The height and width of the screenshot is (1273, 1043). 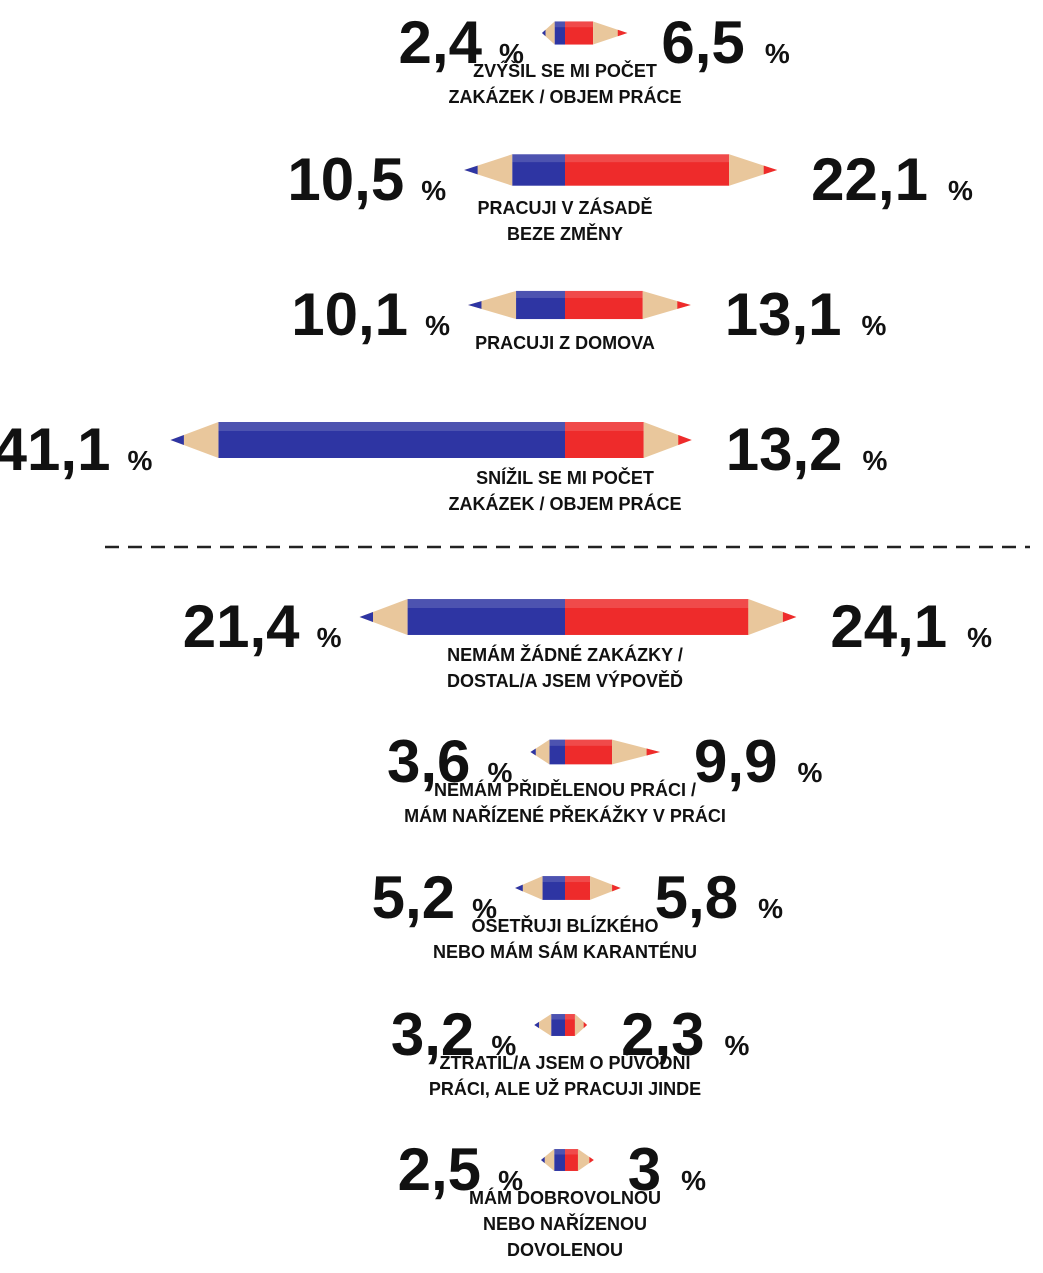 What do you see at coordinates (564, 207) in the screenshot?
I see `category-label: PRACUJI V ZÁSADĚ` at bounding box center [564, 207].